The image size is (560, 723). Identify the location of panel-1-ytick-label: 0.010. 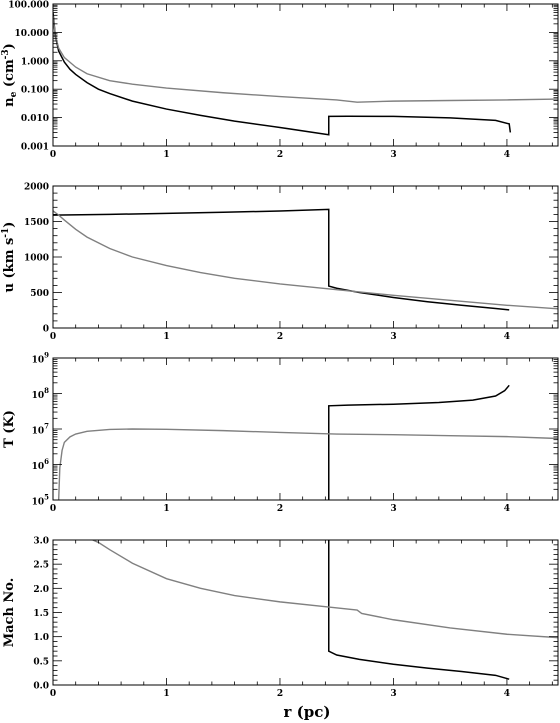
(35, 119).